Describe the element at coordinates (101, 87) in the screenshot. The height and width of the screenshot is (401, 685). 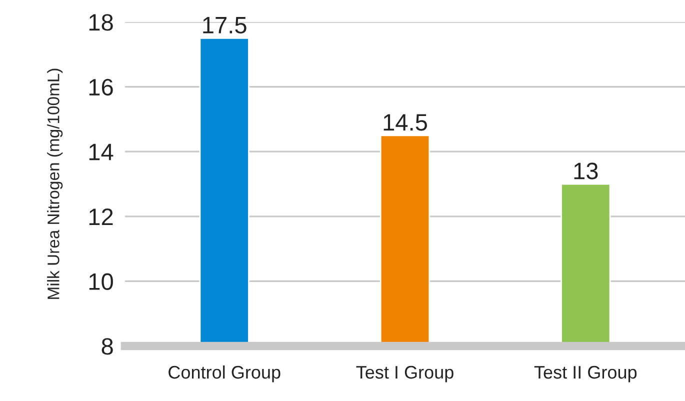
I see `y-tick-label: 16` at that location.